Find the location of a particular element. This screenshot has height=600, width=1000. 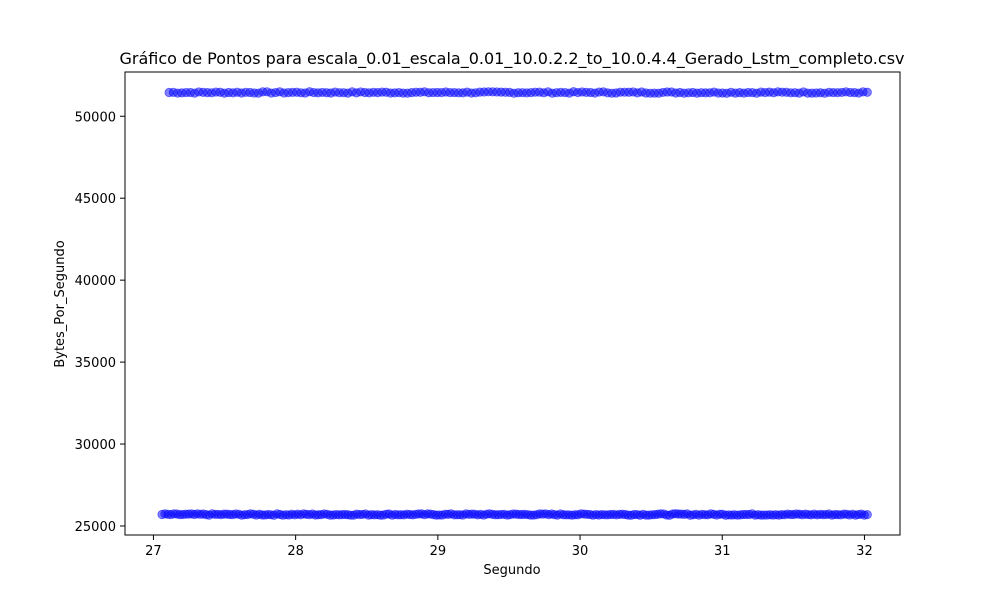

y-axis-label: Bytes_Por_Segundo is located at coordinates (60, 303).